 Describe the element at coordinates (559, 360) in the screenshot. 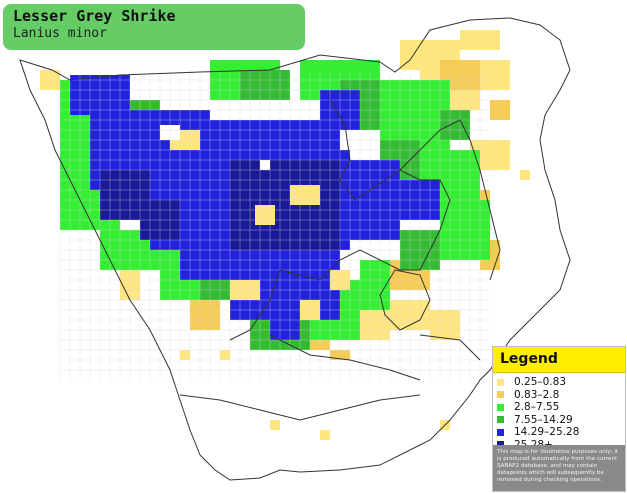

I see `legend-title: Legend` at that location.